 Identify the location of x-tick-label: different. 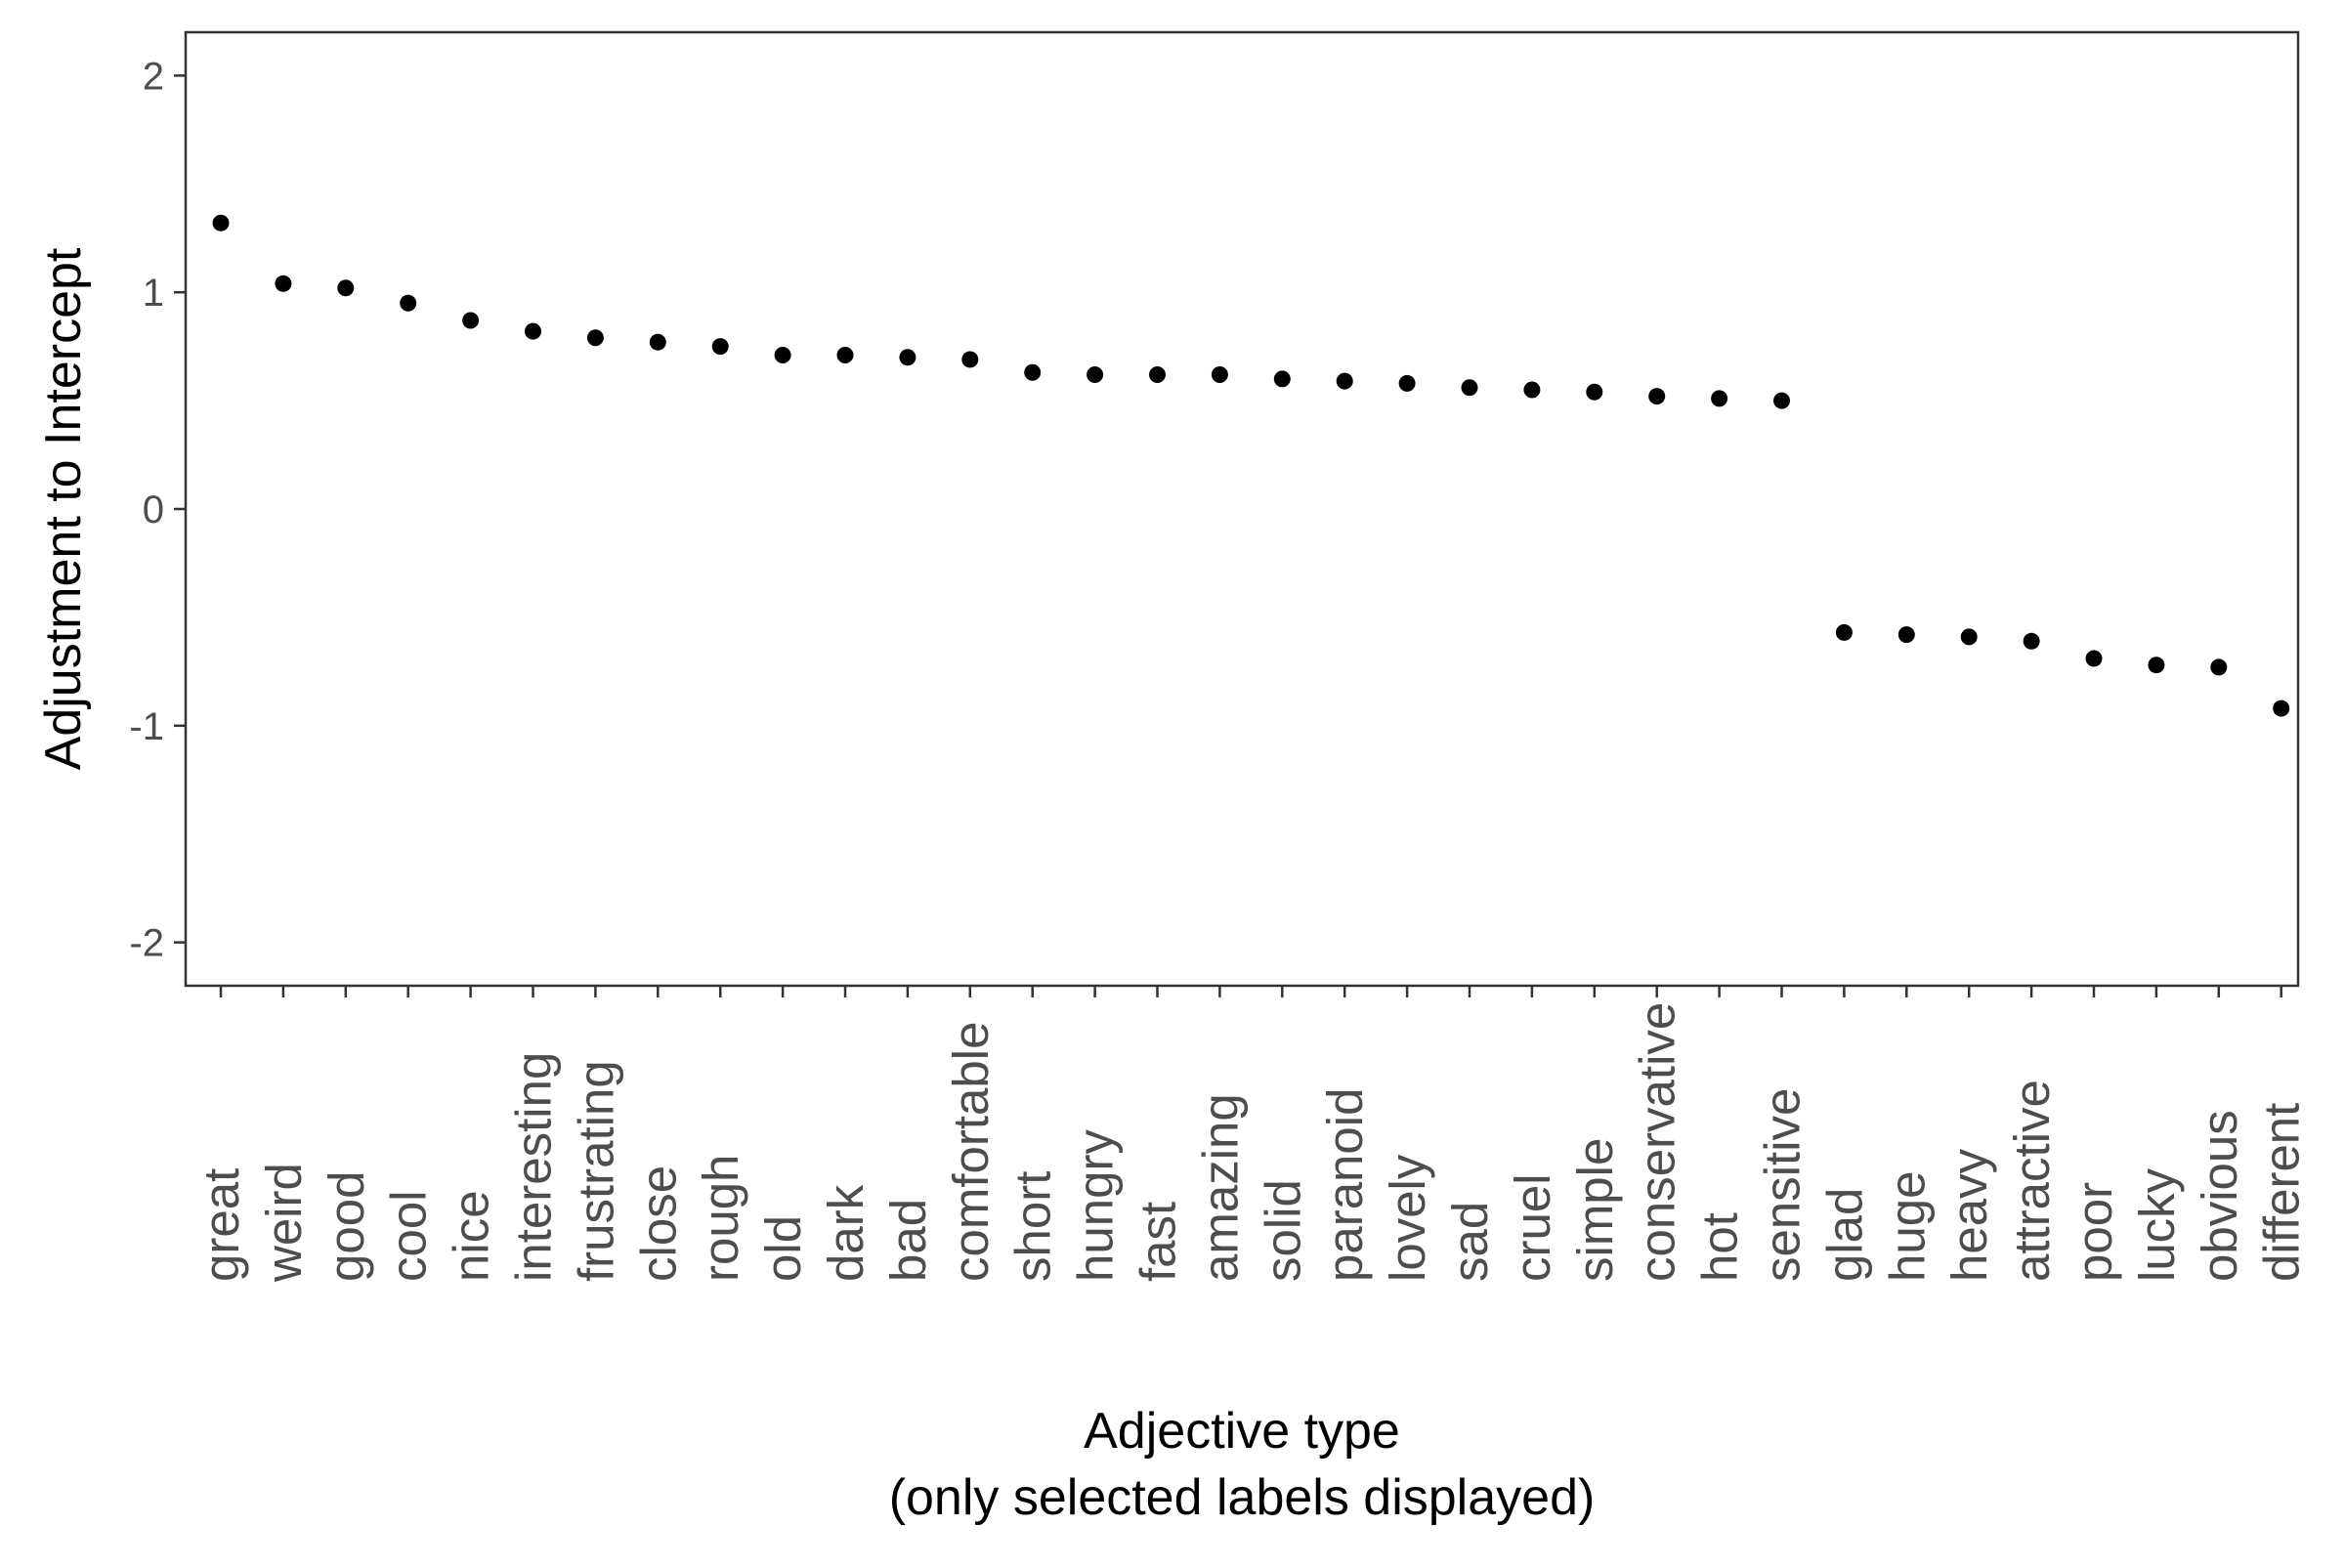
(2282, 1192).